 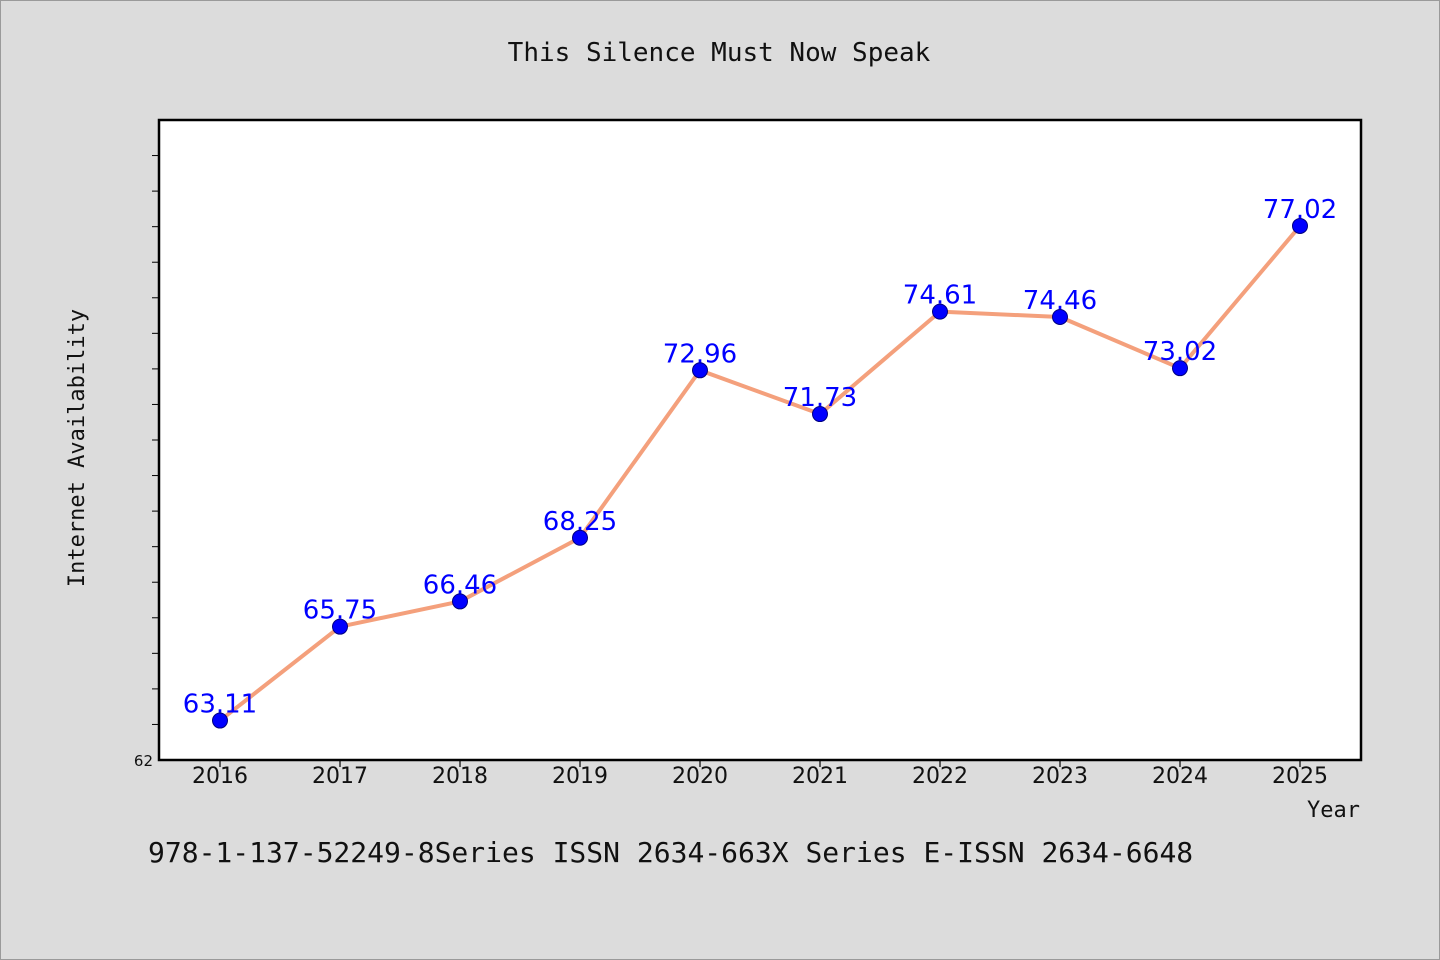 What do you see at coordinates (1300, 225) in the screenshot?
I see `data-point-2025` at bounding box center [1300, 225].